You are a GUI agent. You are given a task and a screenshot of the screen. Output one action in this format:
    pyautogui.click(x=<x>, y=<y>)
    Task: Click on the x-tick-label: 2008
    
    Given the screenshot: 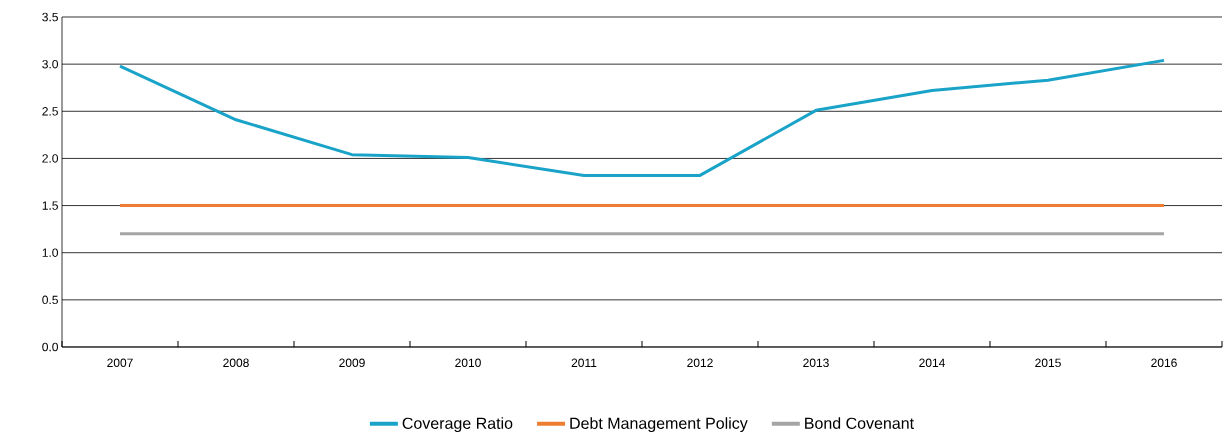 What is the action you would take?
    pyautogui.click(x=236, y=363)
    